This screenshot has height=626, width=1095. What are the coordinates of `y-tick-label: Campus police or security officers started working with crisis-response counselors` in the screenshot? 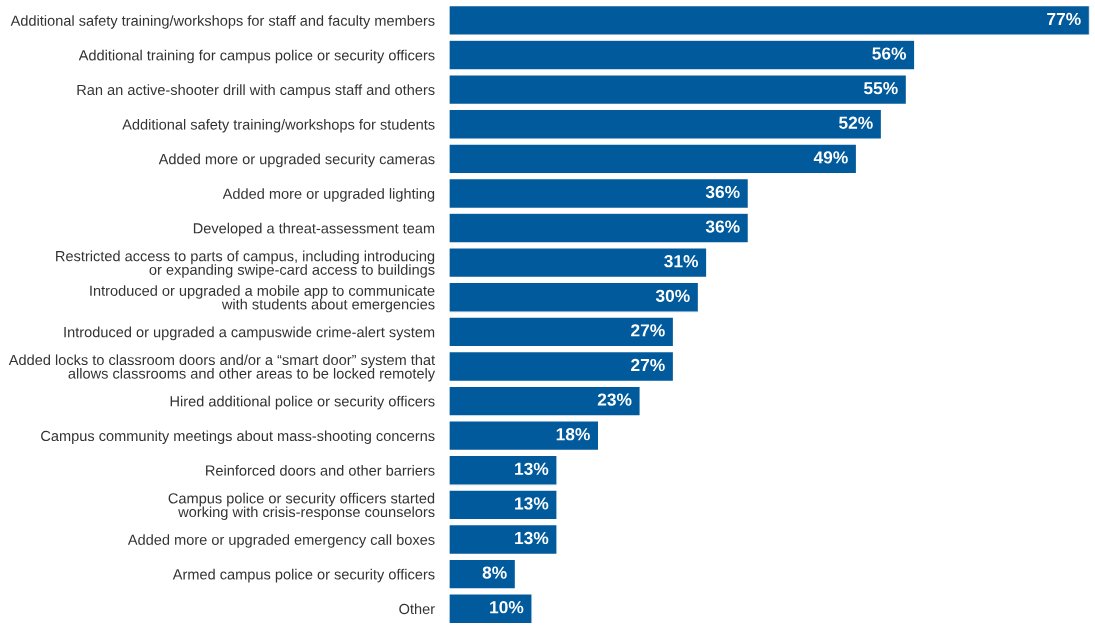 It's located at (301, 506).